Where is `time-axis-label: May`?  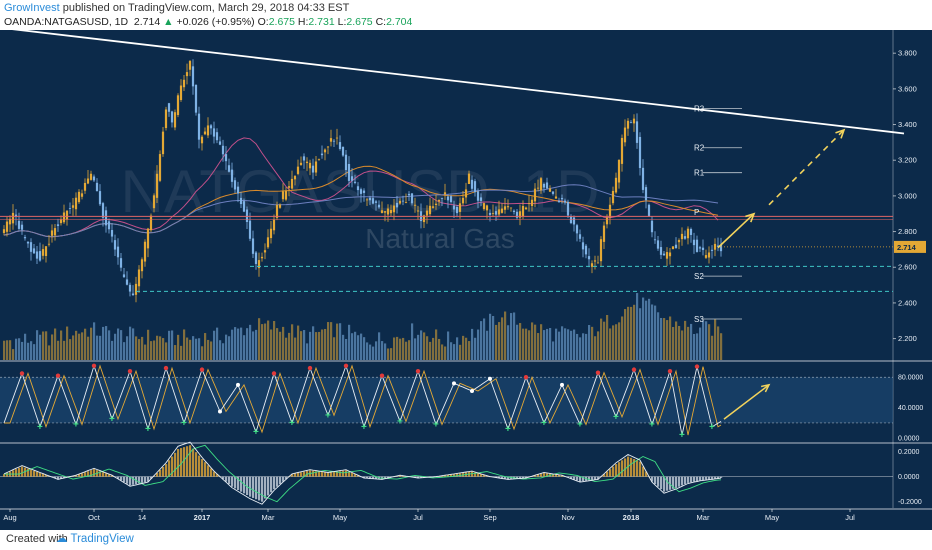
time-axis-label: May is located at coordinates (772, 517).